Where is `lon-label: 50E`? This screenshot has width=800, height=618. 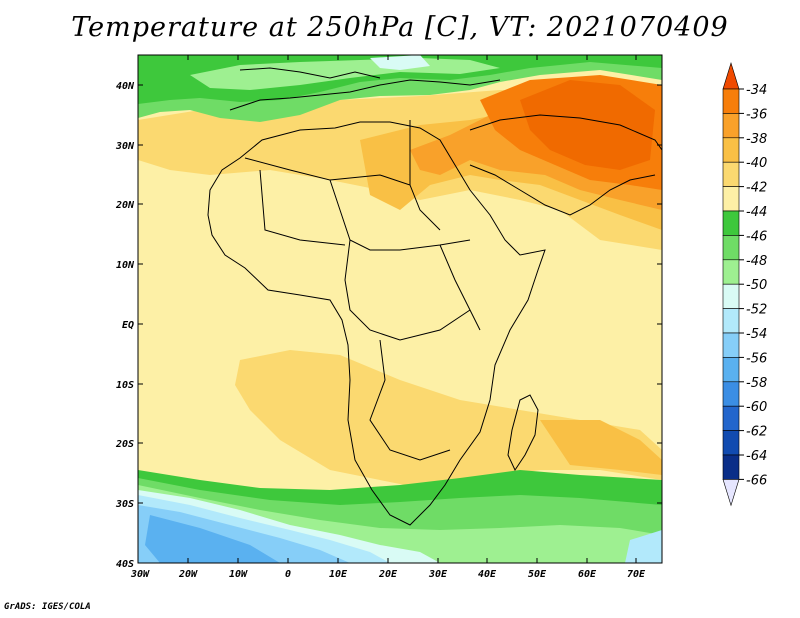 lon-label: 50E is located at coordinates (537, 574).